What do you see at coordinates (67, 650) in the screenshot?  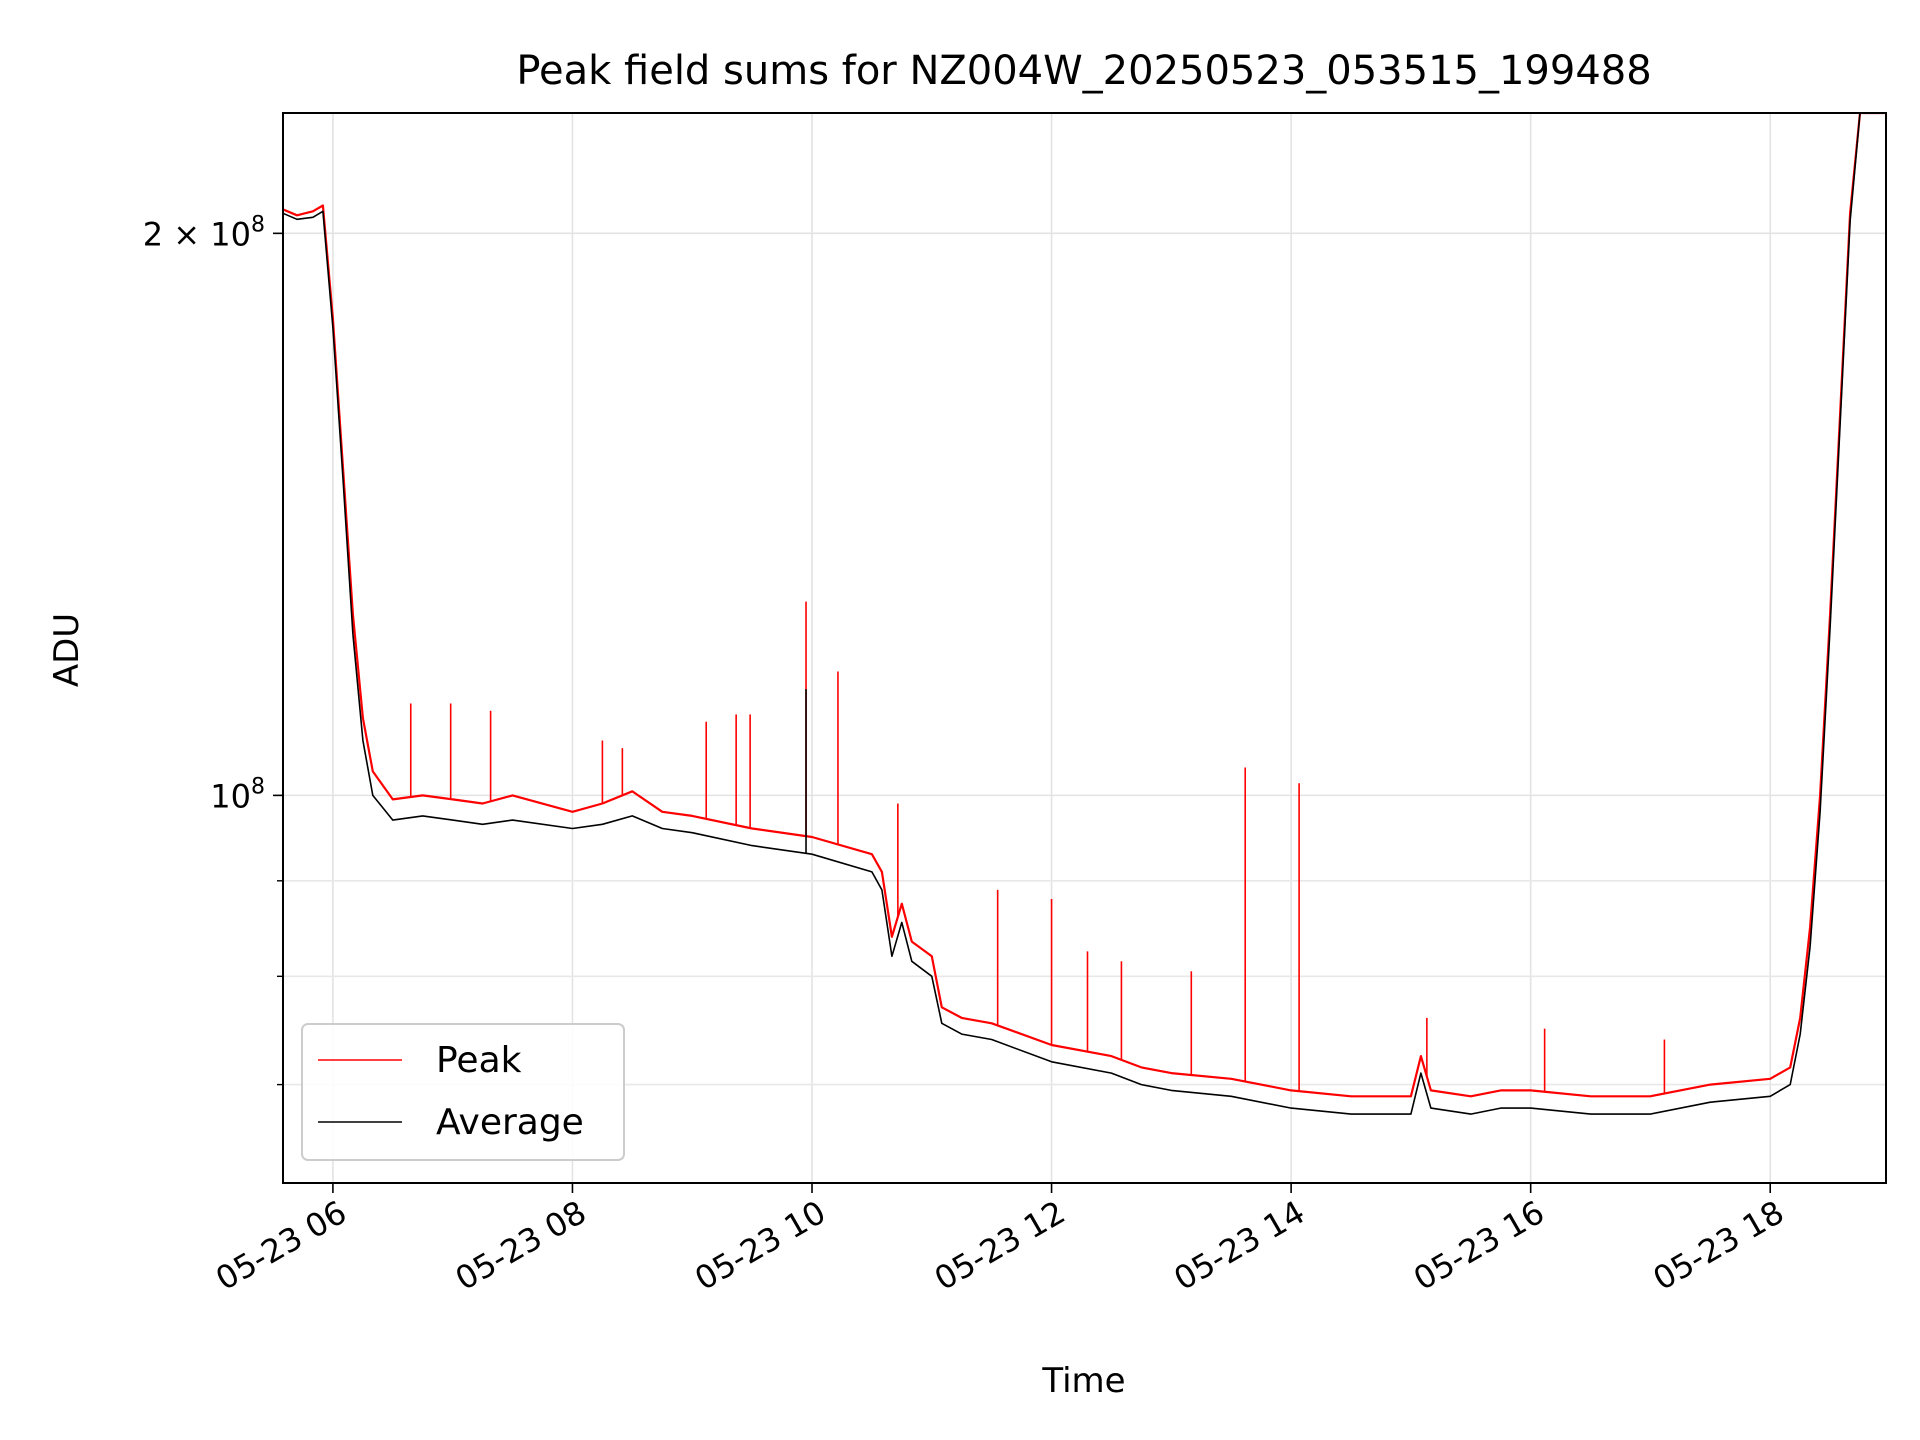 I see `y-axis-label: ADU` at bounding box center [67, 650].